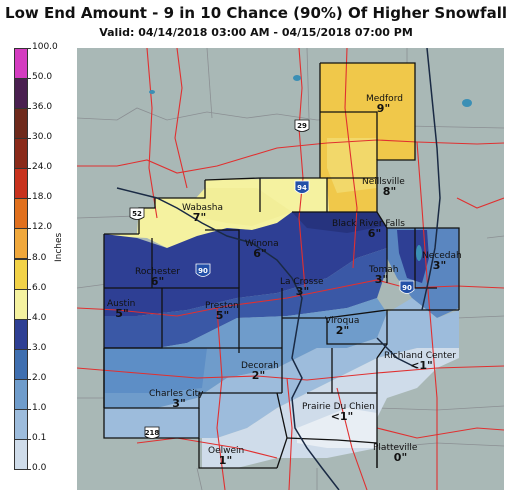 The height and width of the screenshot is (496, 512). What do you see at coordinates (42, 167) in the screenshot?
I see `legend-tick-label: 24.0` at bounding box center [42, 167].